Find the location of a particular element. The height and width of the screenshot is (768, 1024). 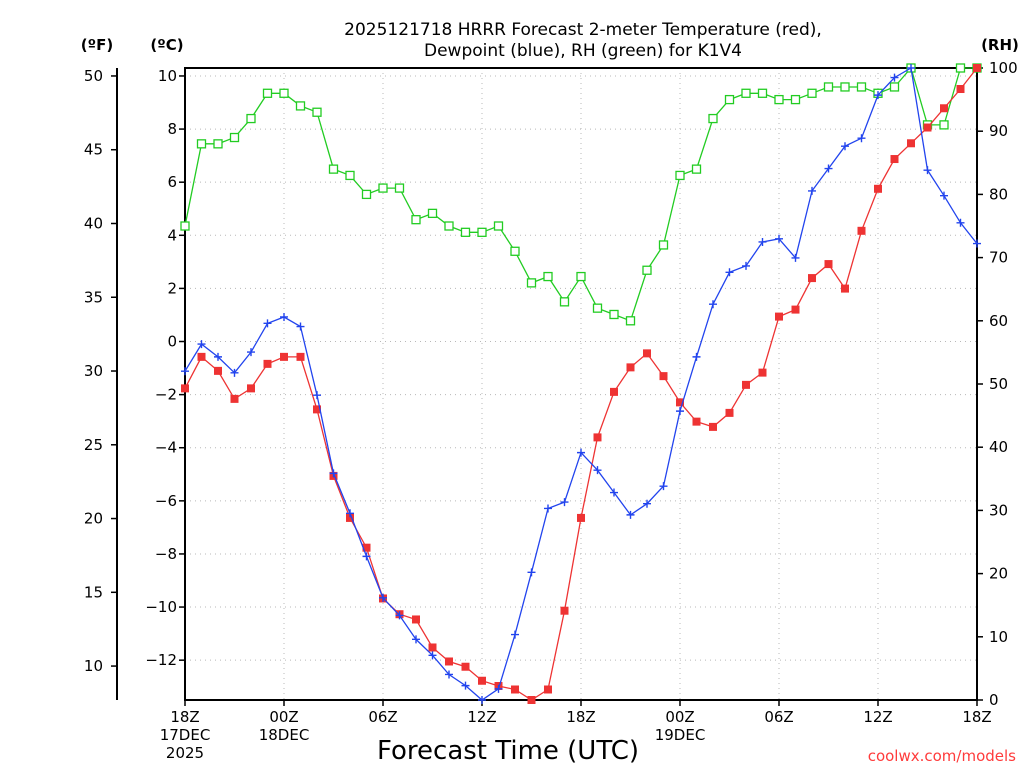

celsius-tick-label-7: −4 is located at coordinates (166, 448).